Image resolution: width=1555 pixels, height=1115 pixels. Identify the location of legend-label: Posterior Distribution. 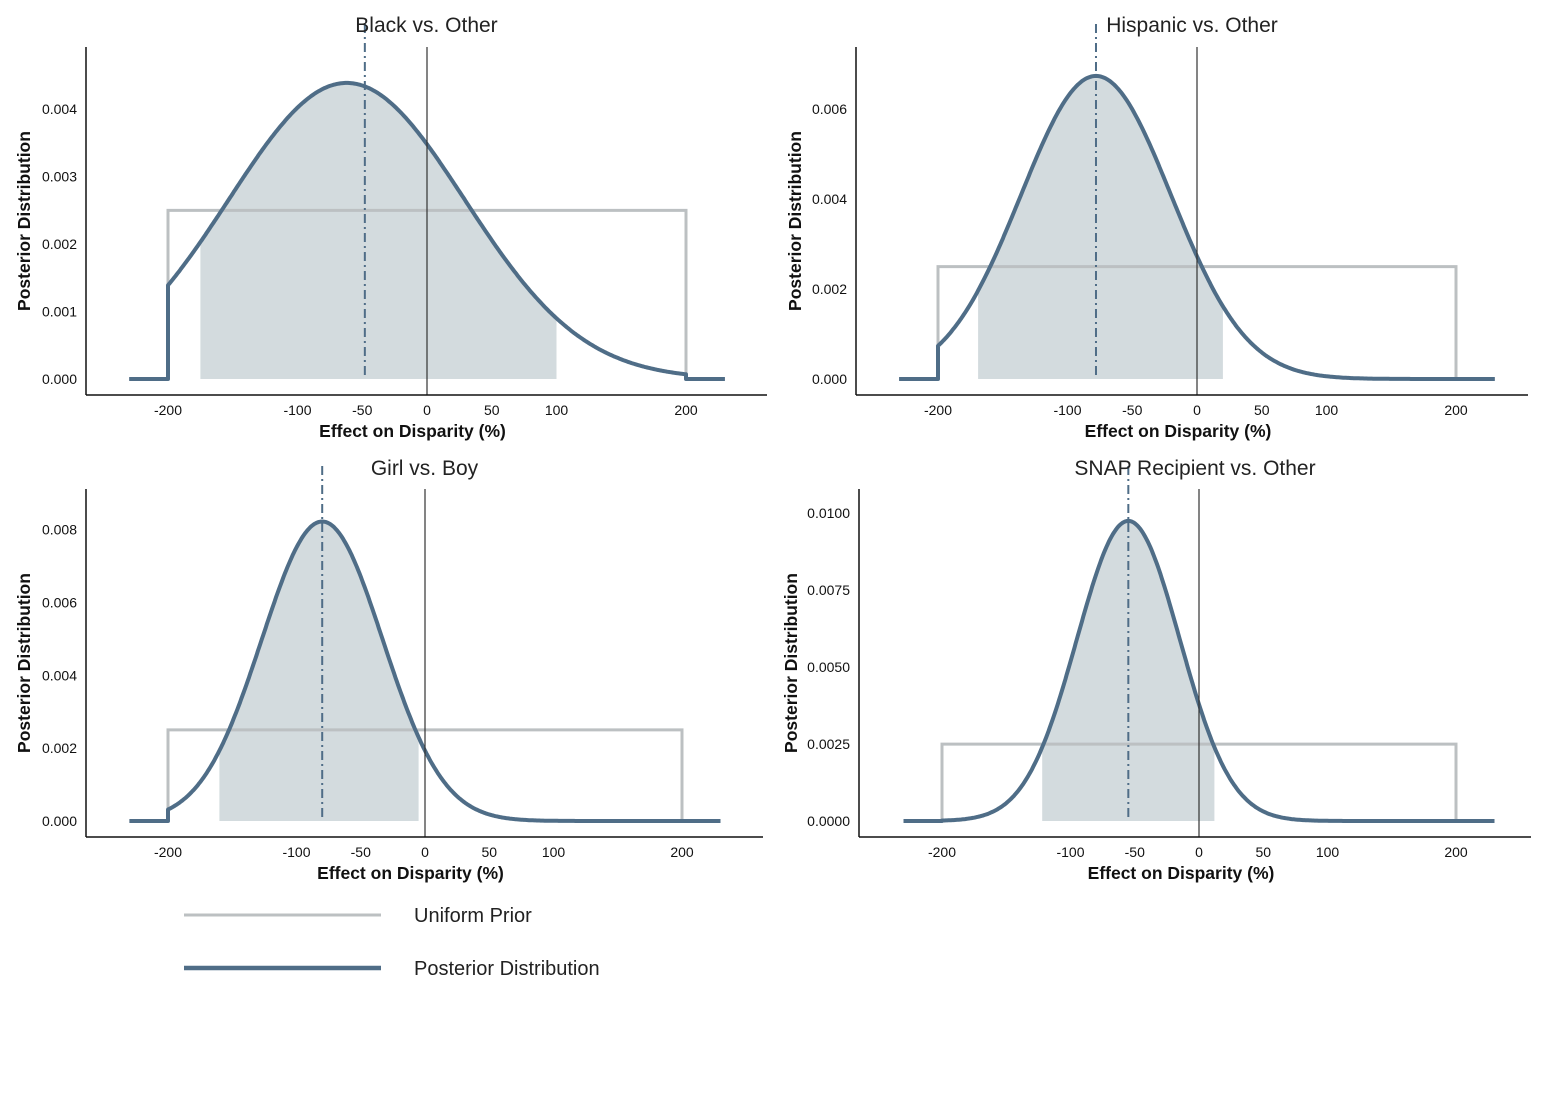
(507, 969).